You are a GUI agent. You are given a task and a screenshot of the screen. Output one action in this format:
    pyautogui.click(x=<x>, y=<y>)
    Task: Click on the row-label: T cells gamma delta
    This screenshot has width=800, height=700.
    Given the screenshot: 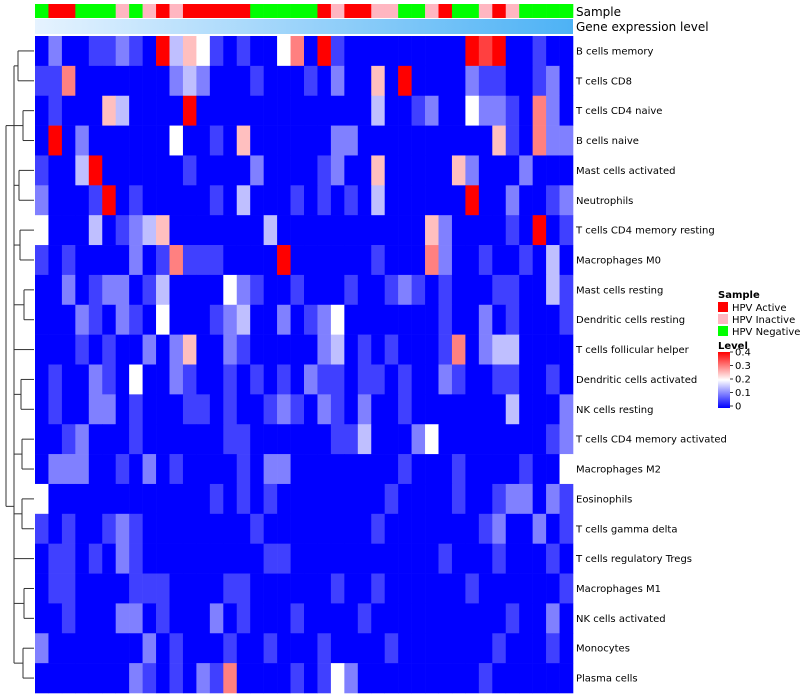 What is the action you would take?
    pyautogui.click(x=626, y=529)
    